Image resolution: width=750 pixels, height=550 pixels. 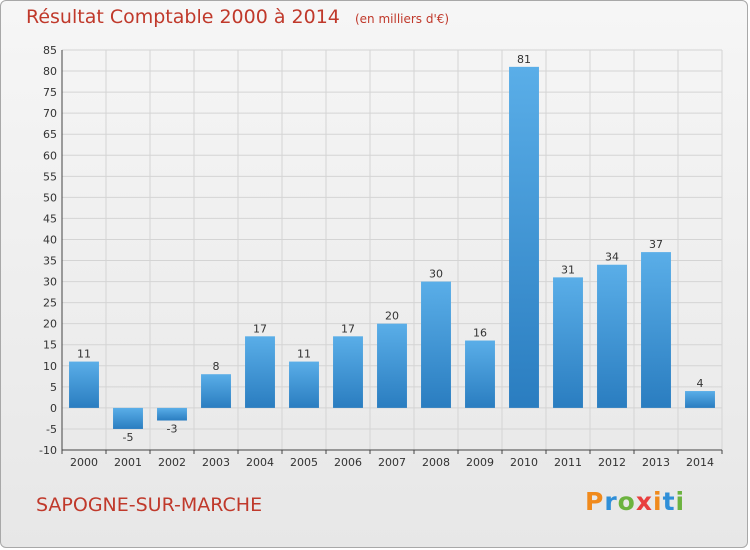 What do you see at coordinates (50, 113) in the screenshot?
I see `y-tick-label: 70` at bounding box center [50, 113].